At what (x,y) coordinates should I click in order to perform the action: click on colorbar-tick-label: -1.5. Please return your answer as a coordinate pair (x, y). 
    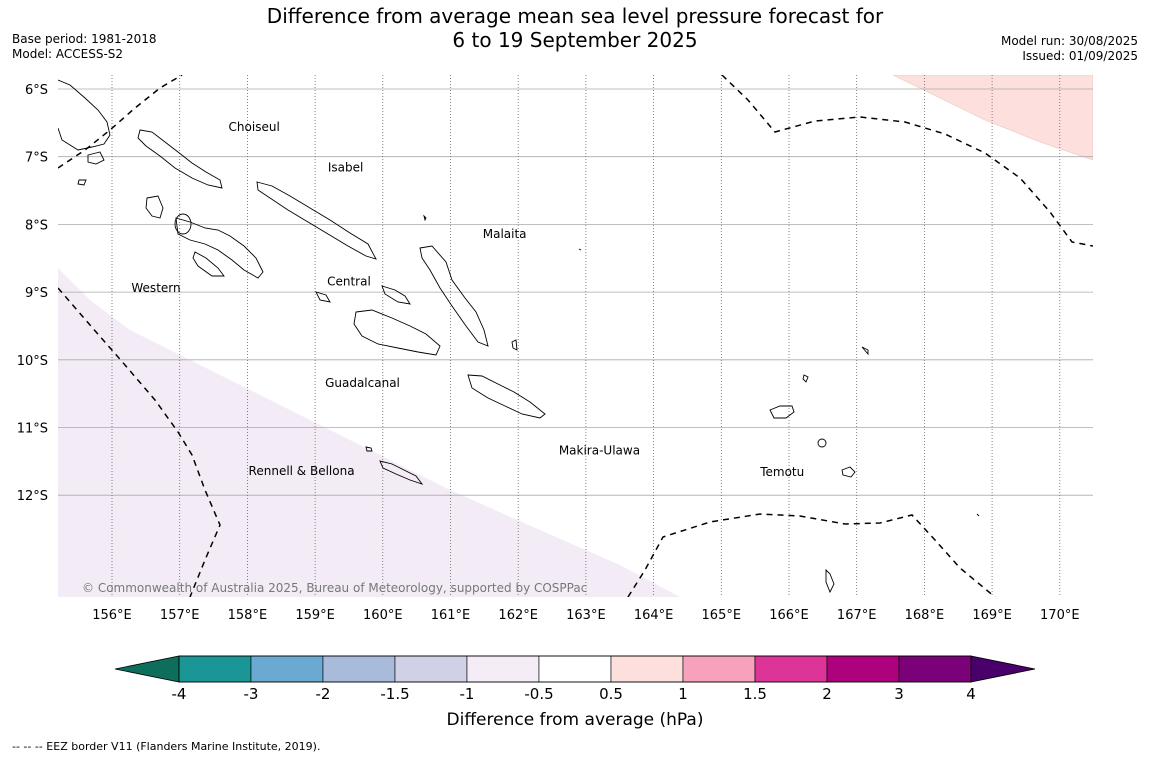
    Looking at the image, I should click on (394, 694).